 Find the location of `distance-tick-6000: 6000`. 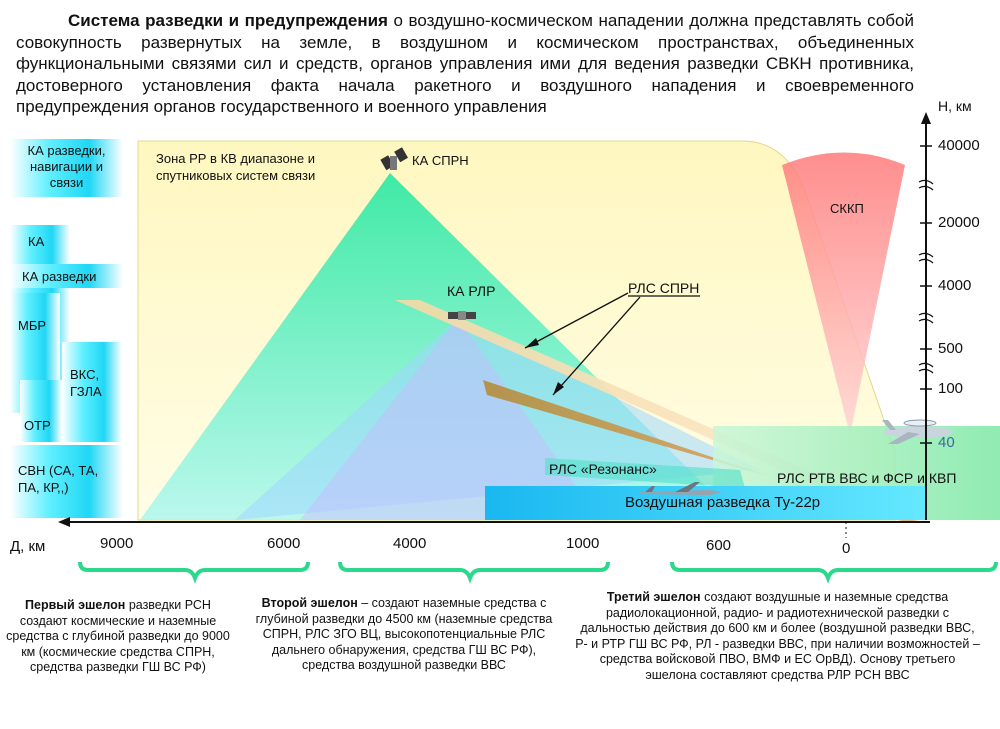

distance-tick-6000: 6000 is located at coordinates (284, 543).